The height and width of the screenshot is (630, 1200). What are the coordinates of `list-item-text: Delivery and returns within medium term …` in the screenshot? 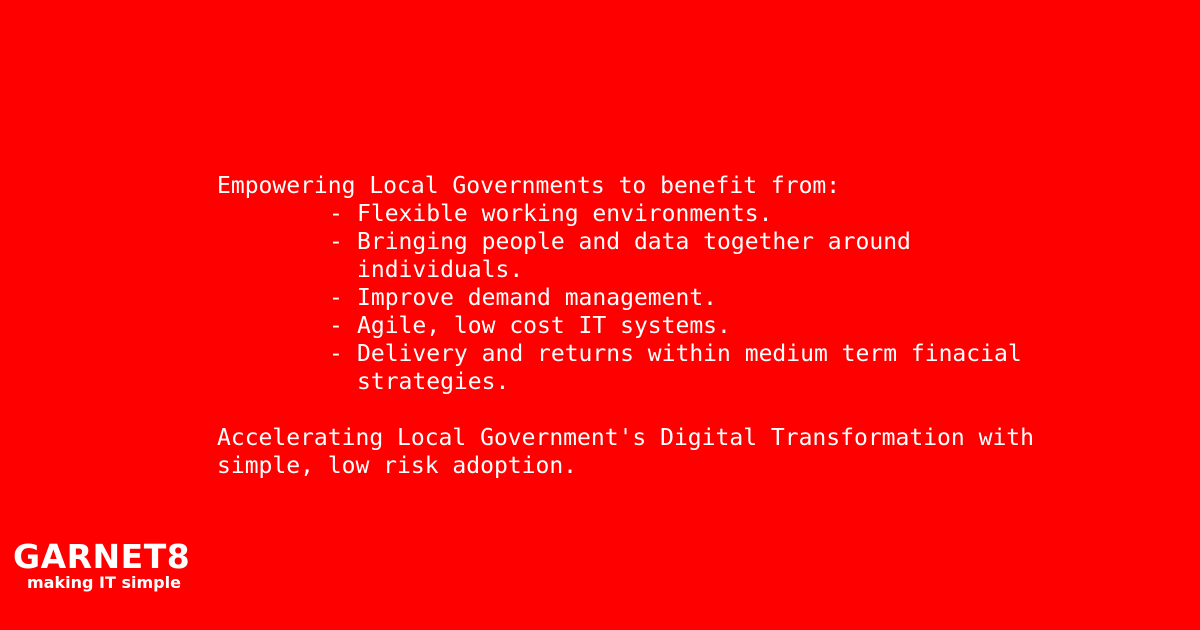 It's located at (689, 368).